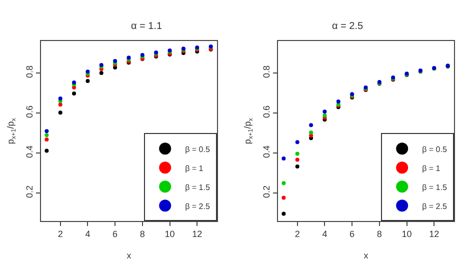  What do you see at coordinates (147, 26) in the screenshot?
I see `chart-title: α = 1.1` at bounding box center [147, 26].